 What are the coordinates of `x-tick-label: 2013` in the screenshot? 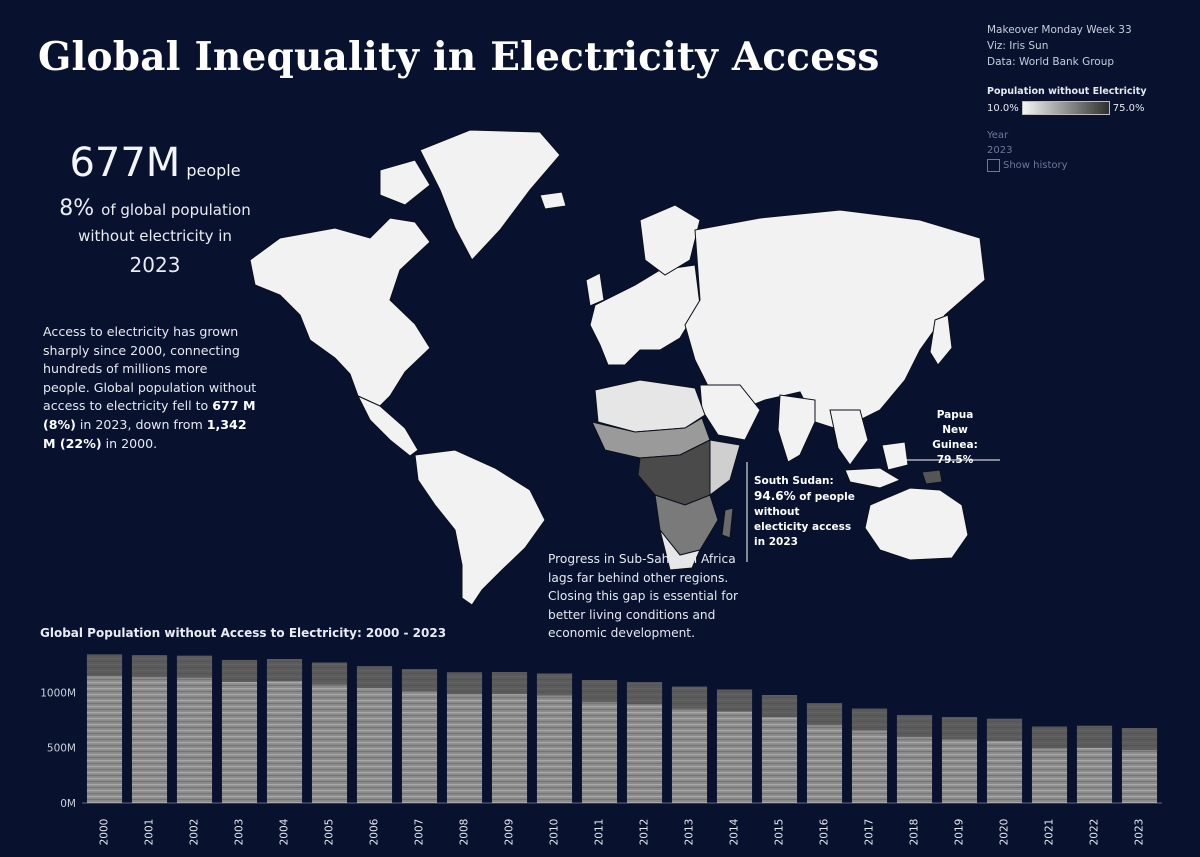 It's located at (690, 832).